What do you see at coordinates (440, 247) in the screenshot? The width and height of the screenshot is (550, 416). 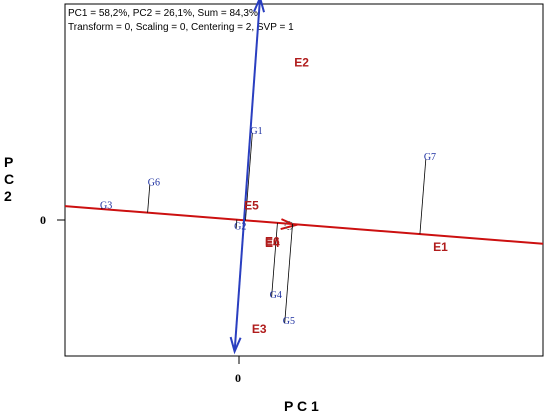 I see `environment-label-e1: E1` at bounding box center [440, 247].